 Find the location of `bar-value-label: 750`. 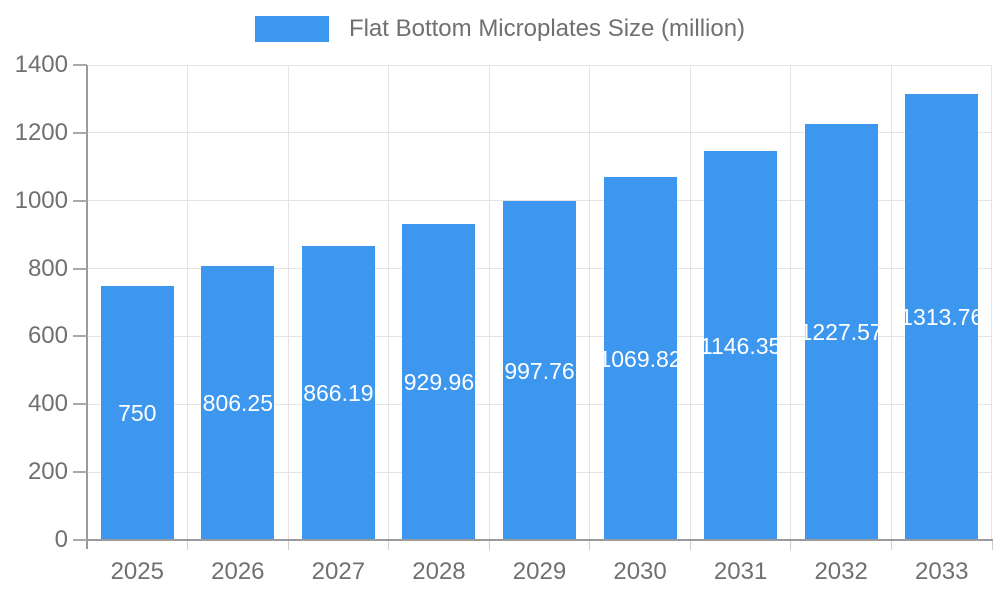

bar-value-label: 750 is located at coordinates (137, 412).